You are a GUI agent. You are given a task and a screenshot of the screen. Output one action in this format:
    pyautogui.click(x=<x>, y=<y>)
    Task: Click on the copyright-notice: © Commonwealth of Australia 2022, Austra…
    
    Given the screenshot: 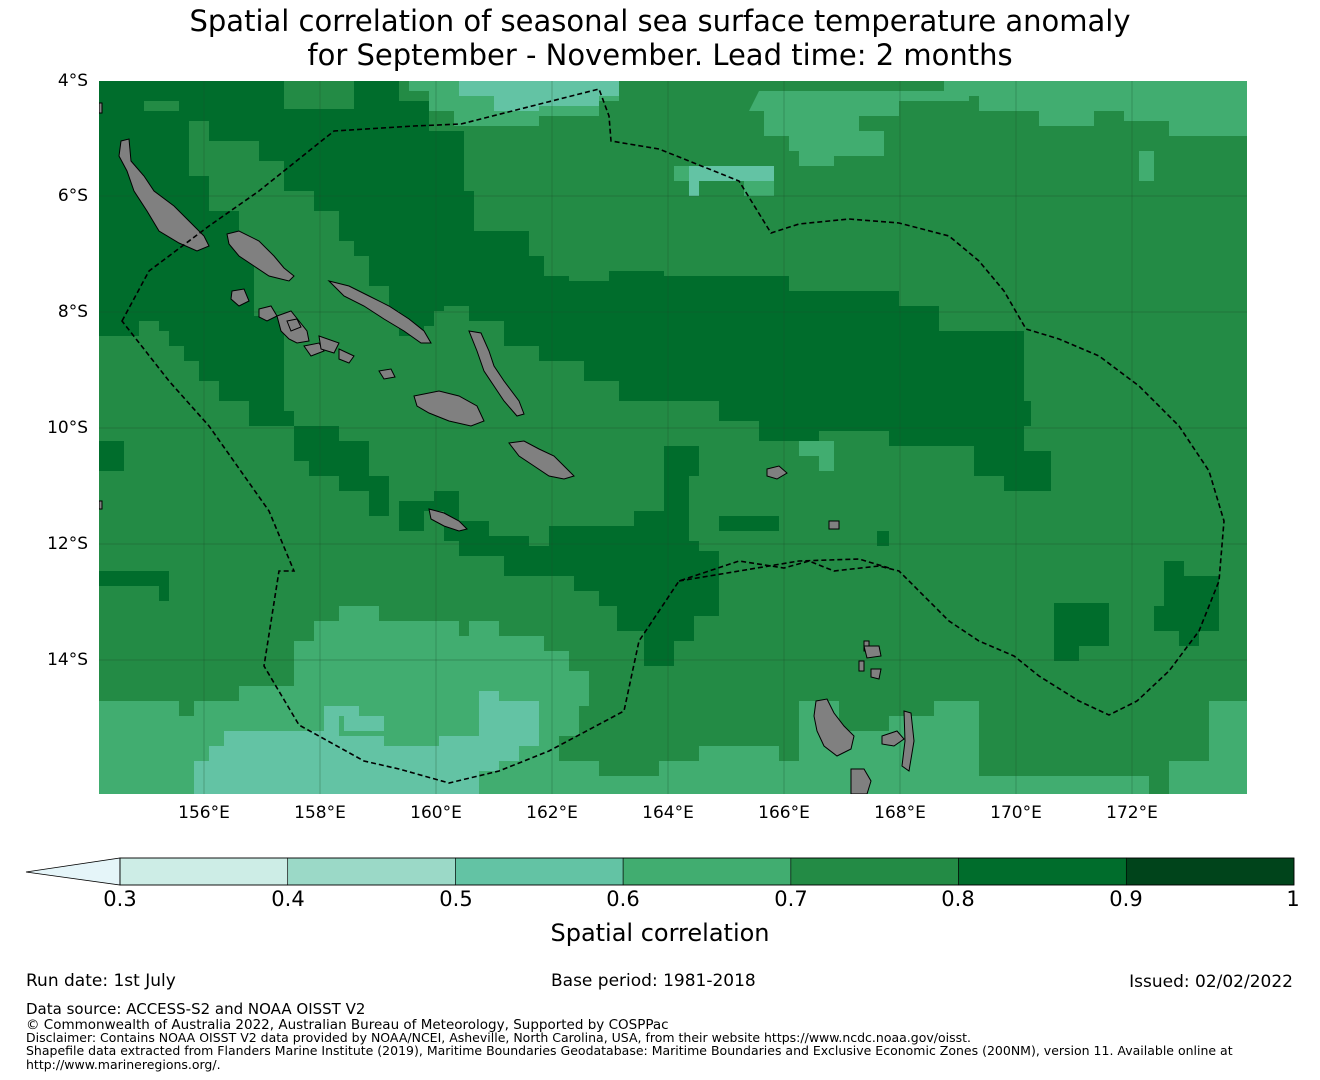 What is the action you would take?
    pyautogui.click(x=347, y=1025)
    